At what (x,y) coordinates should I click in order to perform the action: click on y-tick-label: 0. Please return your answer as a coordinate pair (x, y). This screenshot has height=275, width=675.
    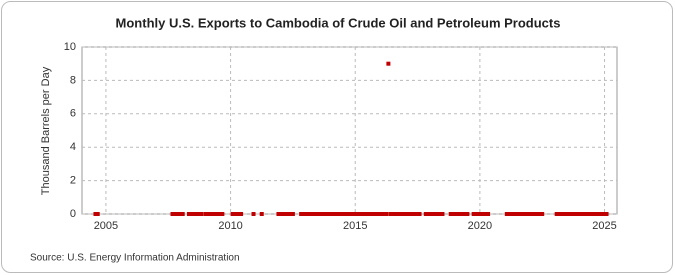
    Looking at the image, I should click on (73, 214).